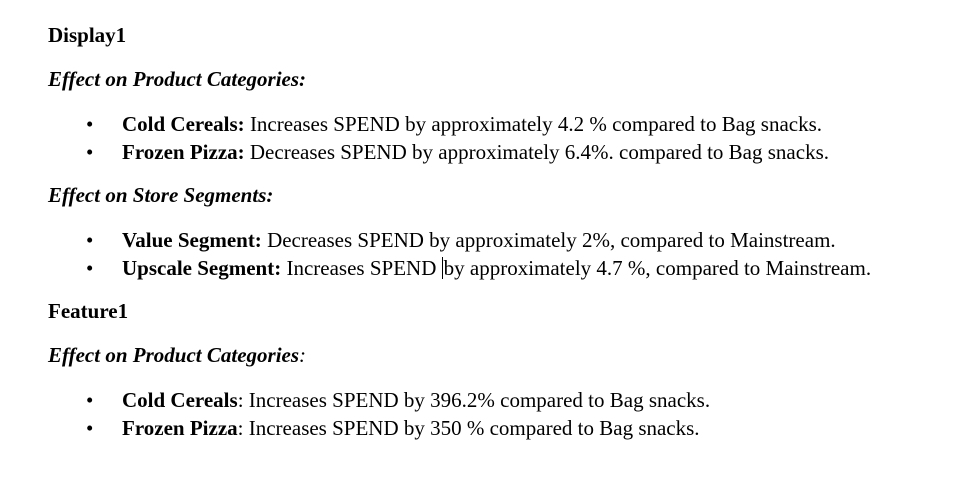 The image size is (971, 503). What do you see at coordinates (183, 152) in the screenshot?
I see `list-item-term: Frozen Pizza:` at bounding box center [183, 152].